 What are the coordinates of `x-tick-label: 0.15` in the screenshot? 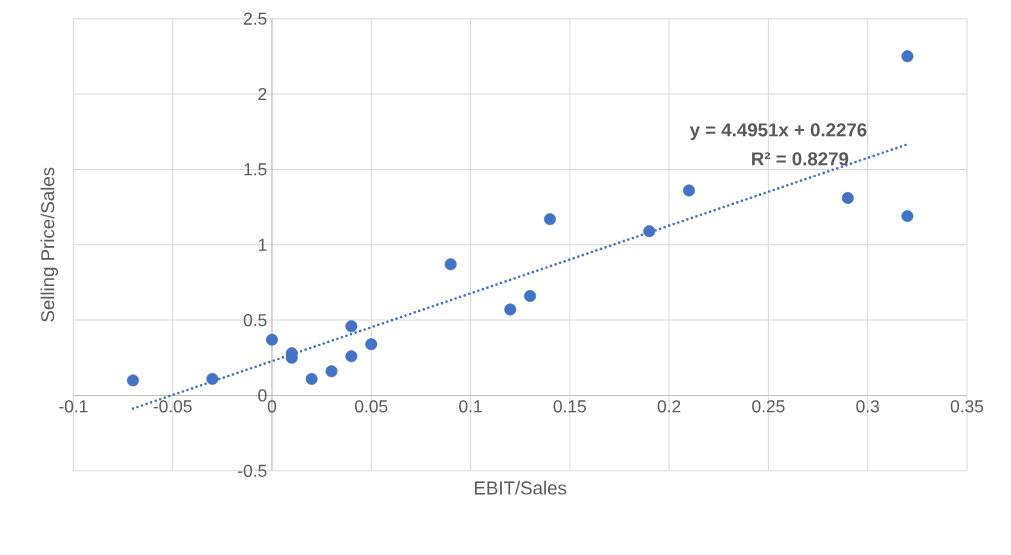 It's located at (569, 406).